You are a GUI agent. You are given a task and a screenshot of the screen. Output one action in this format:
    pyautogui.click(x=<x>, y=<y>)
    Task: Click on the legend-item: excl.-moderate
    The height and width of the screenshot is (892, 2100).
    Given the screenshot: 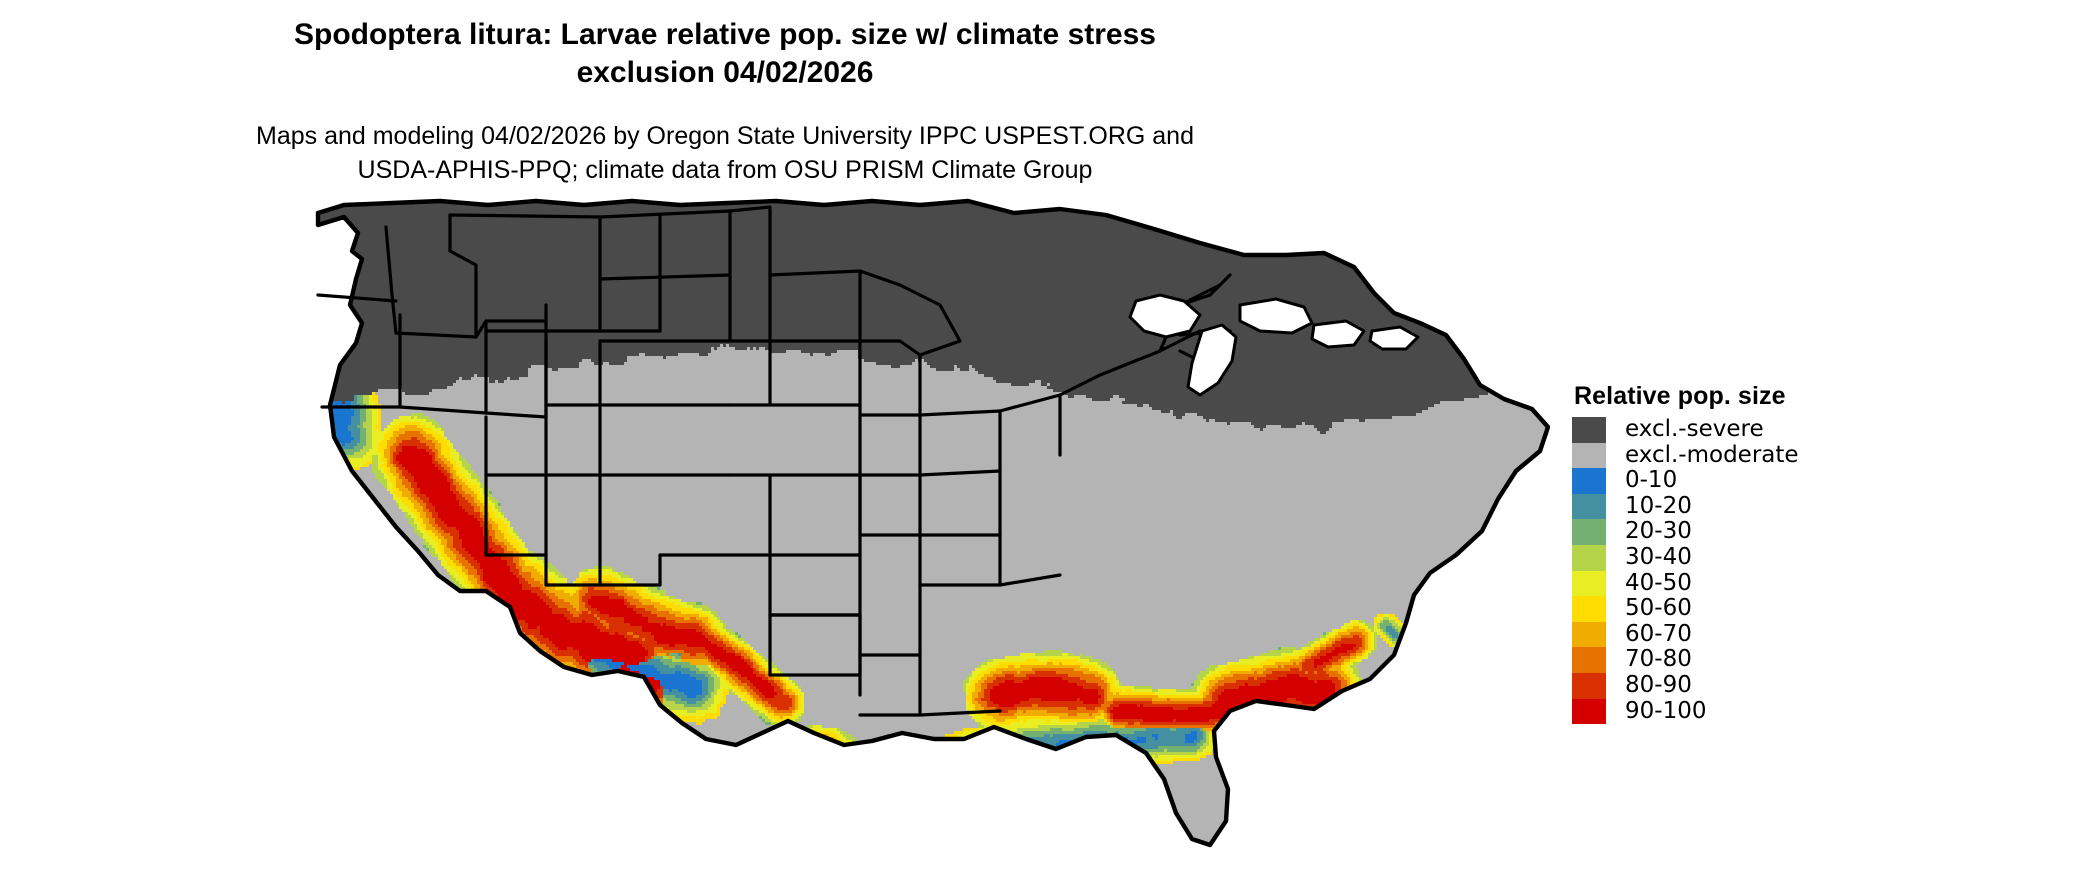 What is the action you would take?
    pyautogui.click(x=1737, y=455)
    